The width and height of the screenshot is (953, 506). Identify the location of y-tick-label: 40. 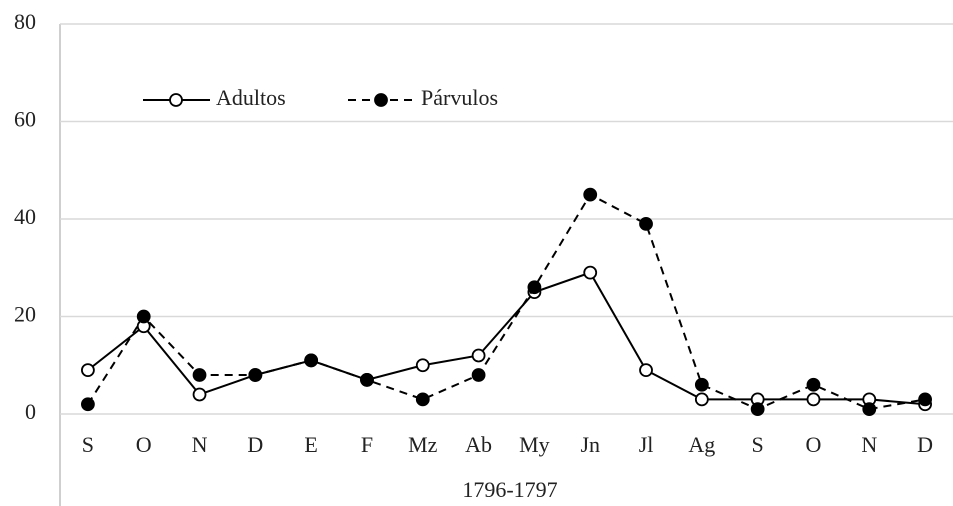
(25, 216).